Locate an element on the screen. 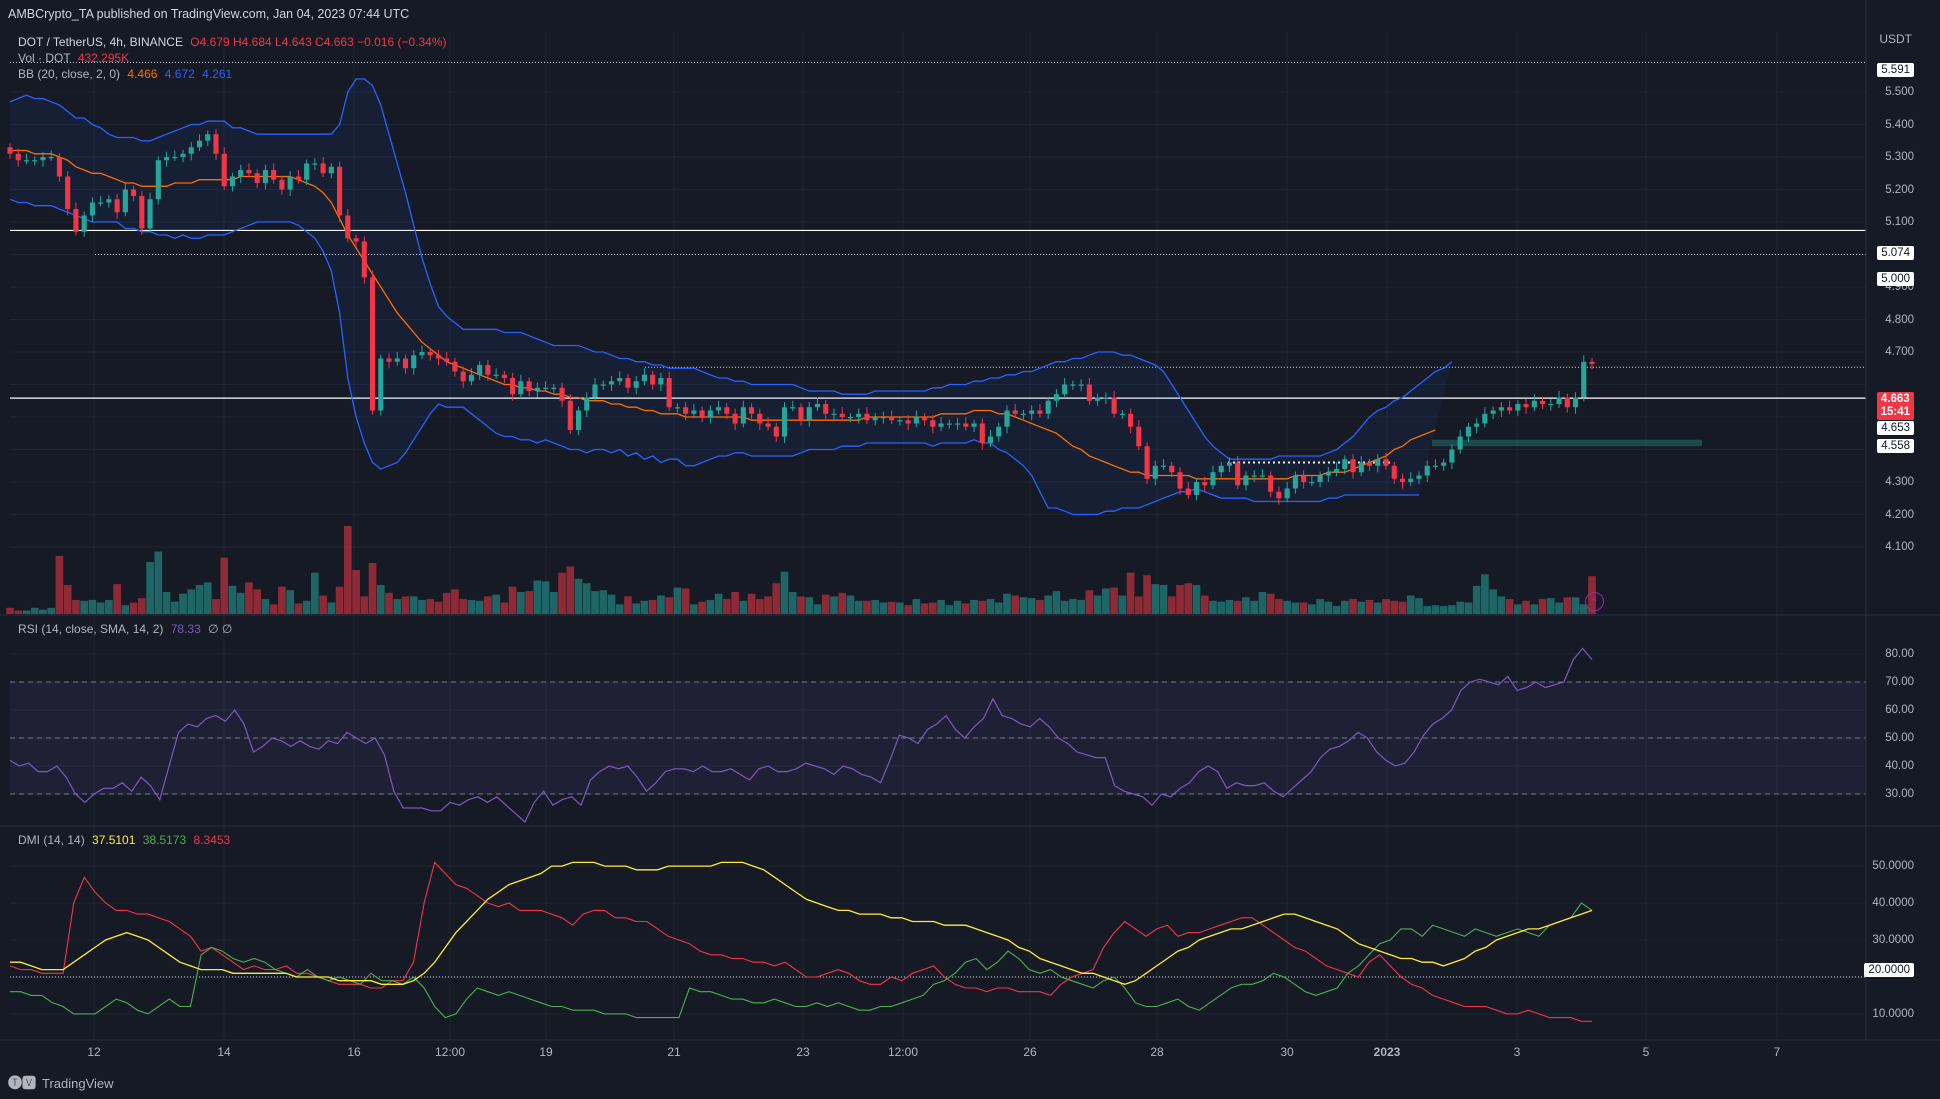 Image resolution: width=1940 pixels, height=1099 pixels. rsi-value: 78.33 is located at coordinates (185, 629).